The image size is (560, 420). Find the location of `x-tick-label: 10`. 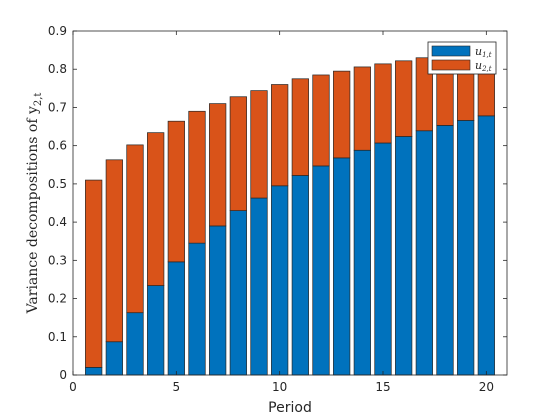

x-tick-label: 10 is located at coordinates (279, 387).